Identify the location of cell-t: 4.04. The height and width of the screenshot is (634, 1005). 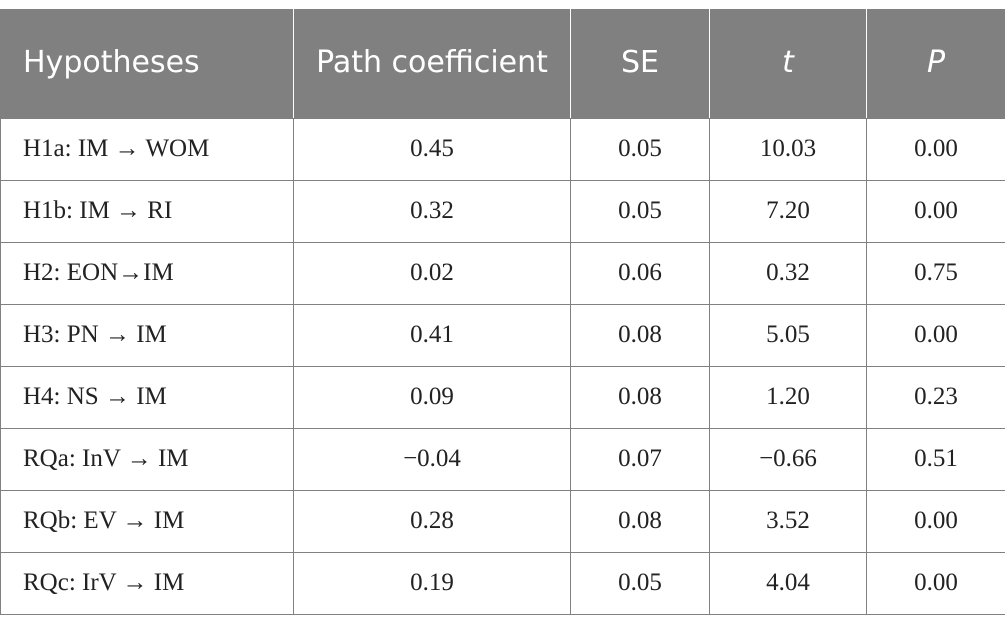
(788, 583).